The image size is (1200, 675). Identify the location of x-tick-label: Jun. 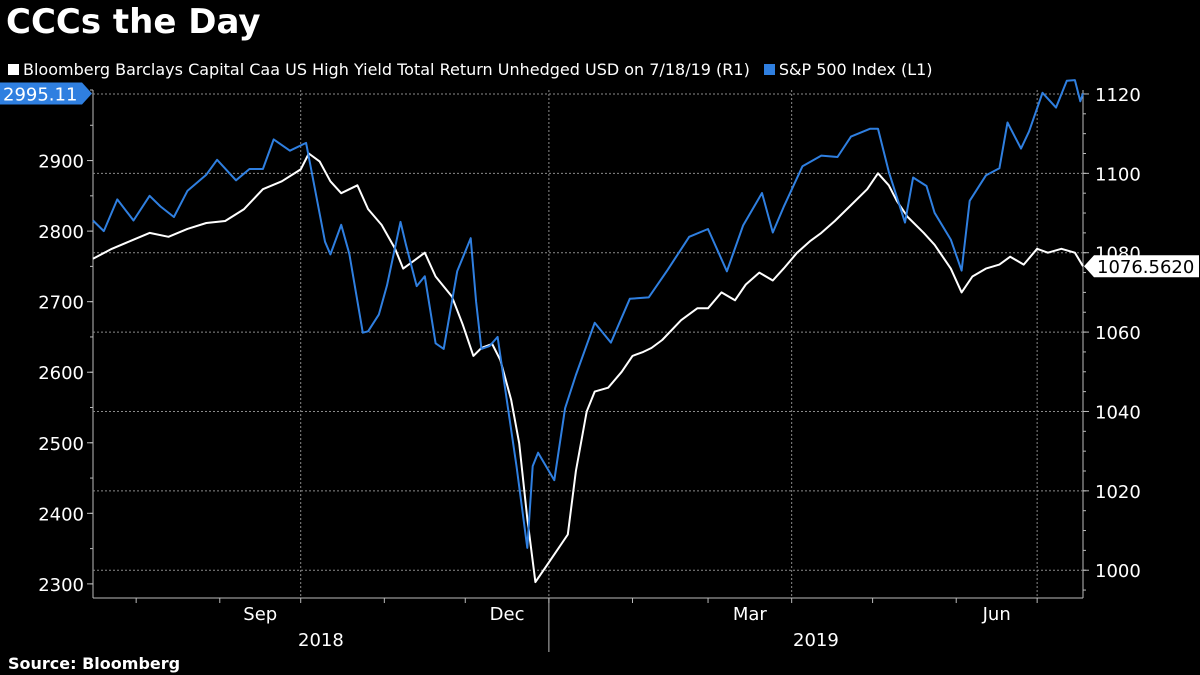
(996, 614).